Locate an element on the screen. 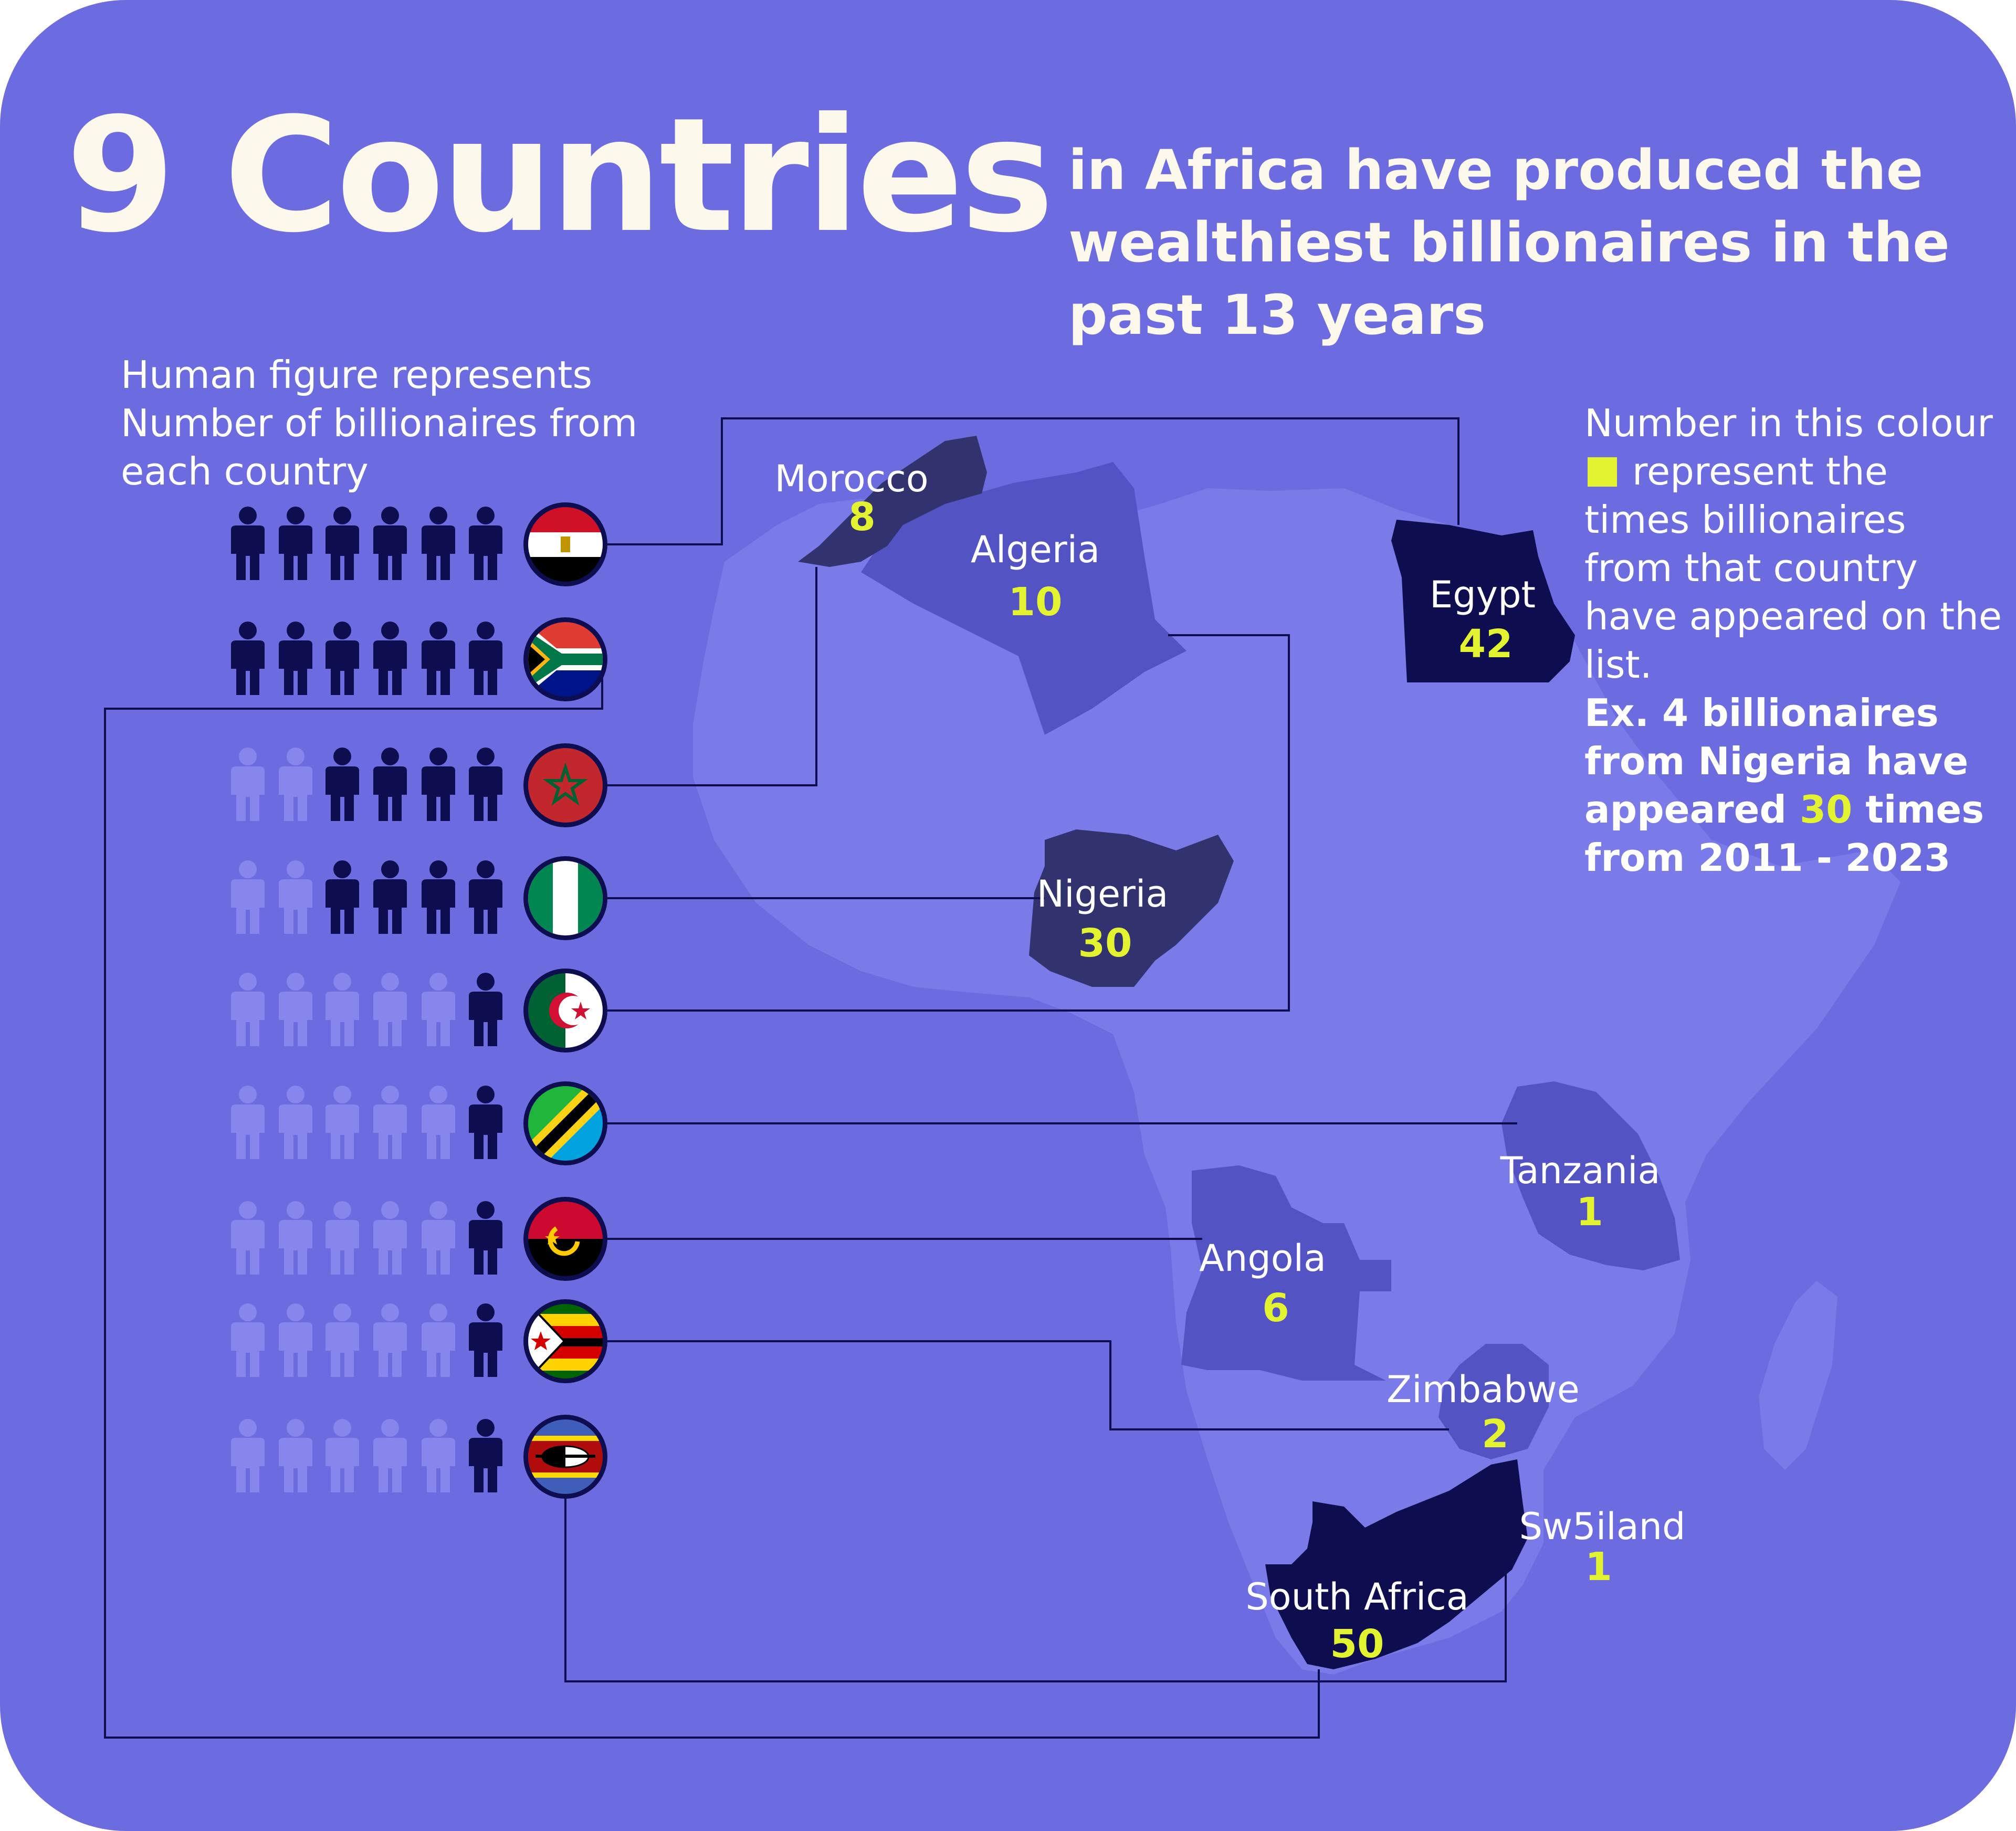  eswatini-shape is located at coordinates (1499, 1526).